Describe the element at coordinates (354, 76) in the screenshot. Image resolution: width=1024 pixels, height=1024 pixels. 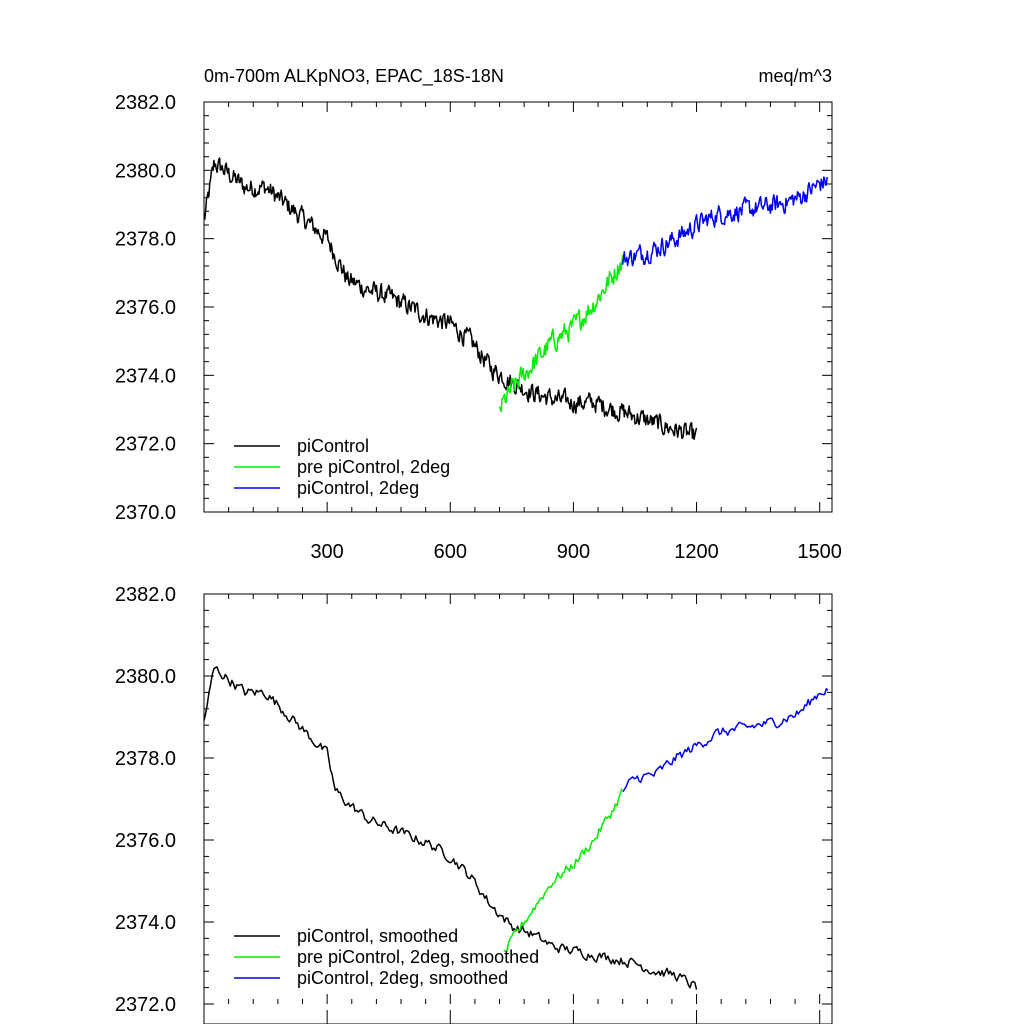
I see `top-title: 0m-700m ALKpNO3, EPAC_18S-18N` at that location.